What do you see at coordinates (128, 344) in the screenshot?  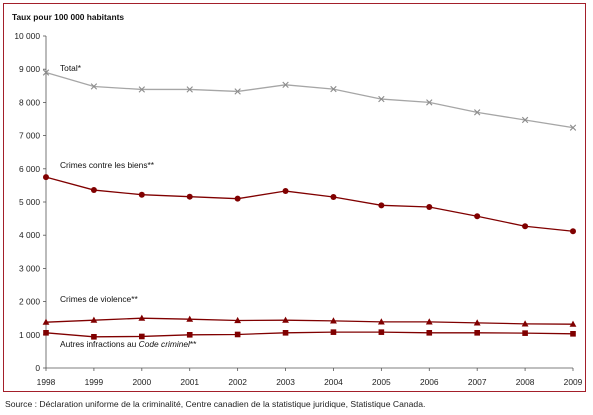 I see `series-label-autres: Autres infractions au Code criminel**` at bounding box center [128, 344].